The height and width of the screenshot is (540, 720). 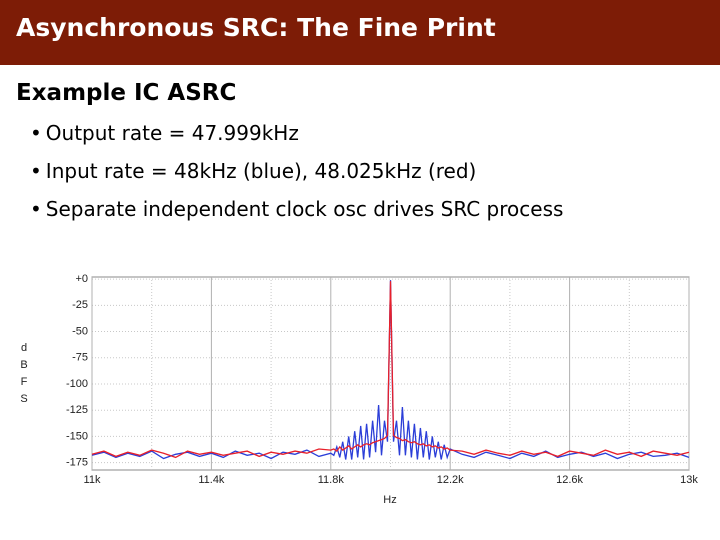 What do you see at coordinates (77, 463) in the screenshot?
I see `y-tick-label: -175` at bounding box center [77, 463].